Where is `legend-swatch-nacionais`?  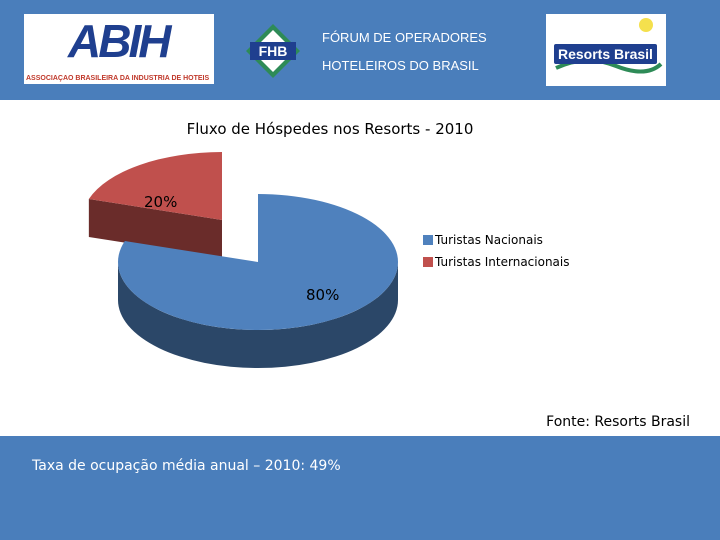 legend-swatch-nacionais is located at coordinates (428, 240).